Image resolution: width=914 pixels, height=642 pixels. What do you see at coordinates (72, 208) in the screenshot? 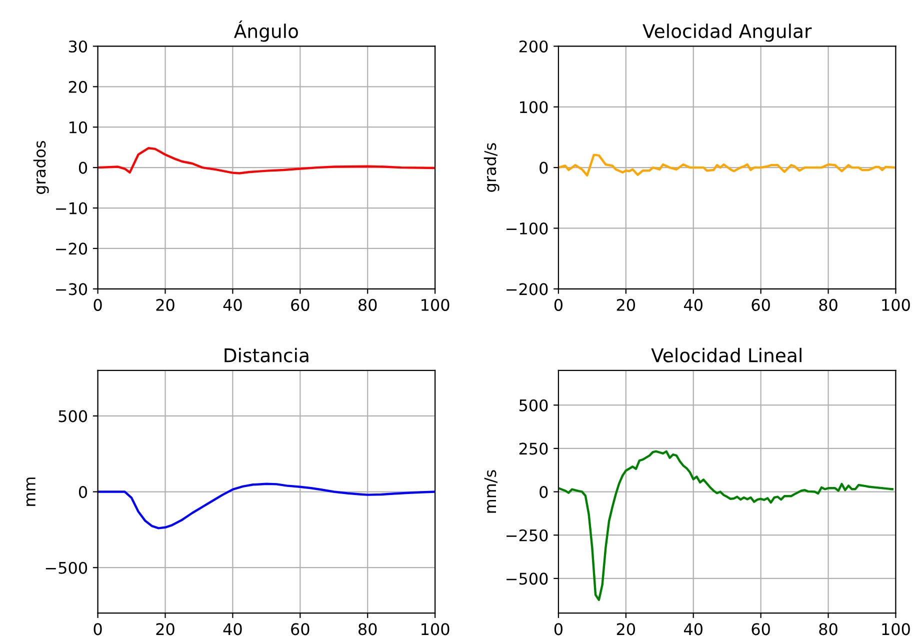
I see `y-tick-label: −10` at bounding box center [72, 208].